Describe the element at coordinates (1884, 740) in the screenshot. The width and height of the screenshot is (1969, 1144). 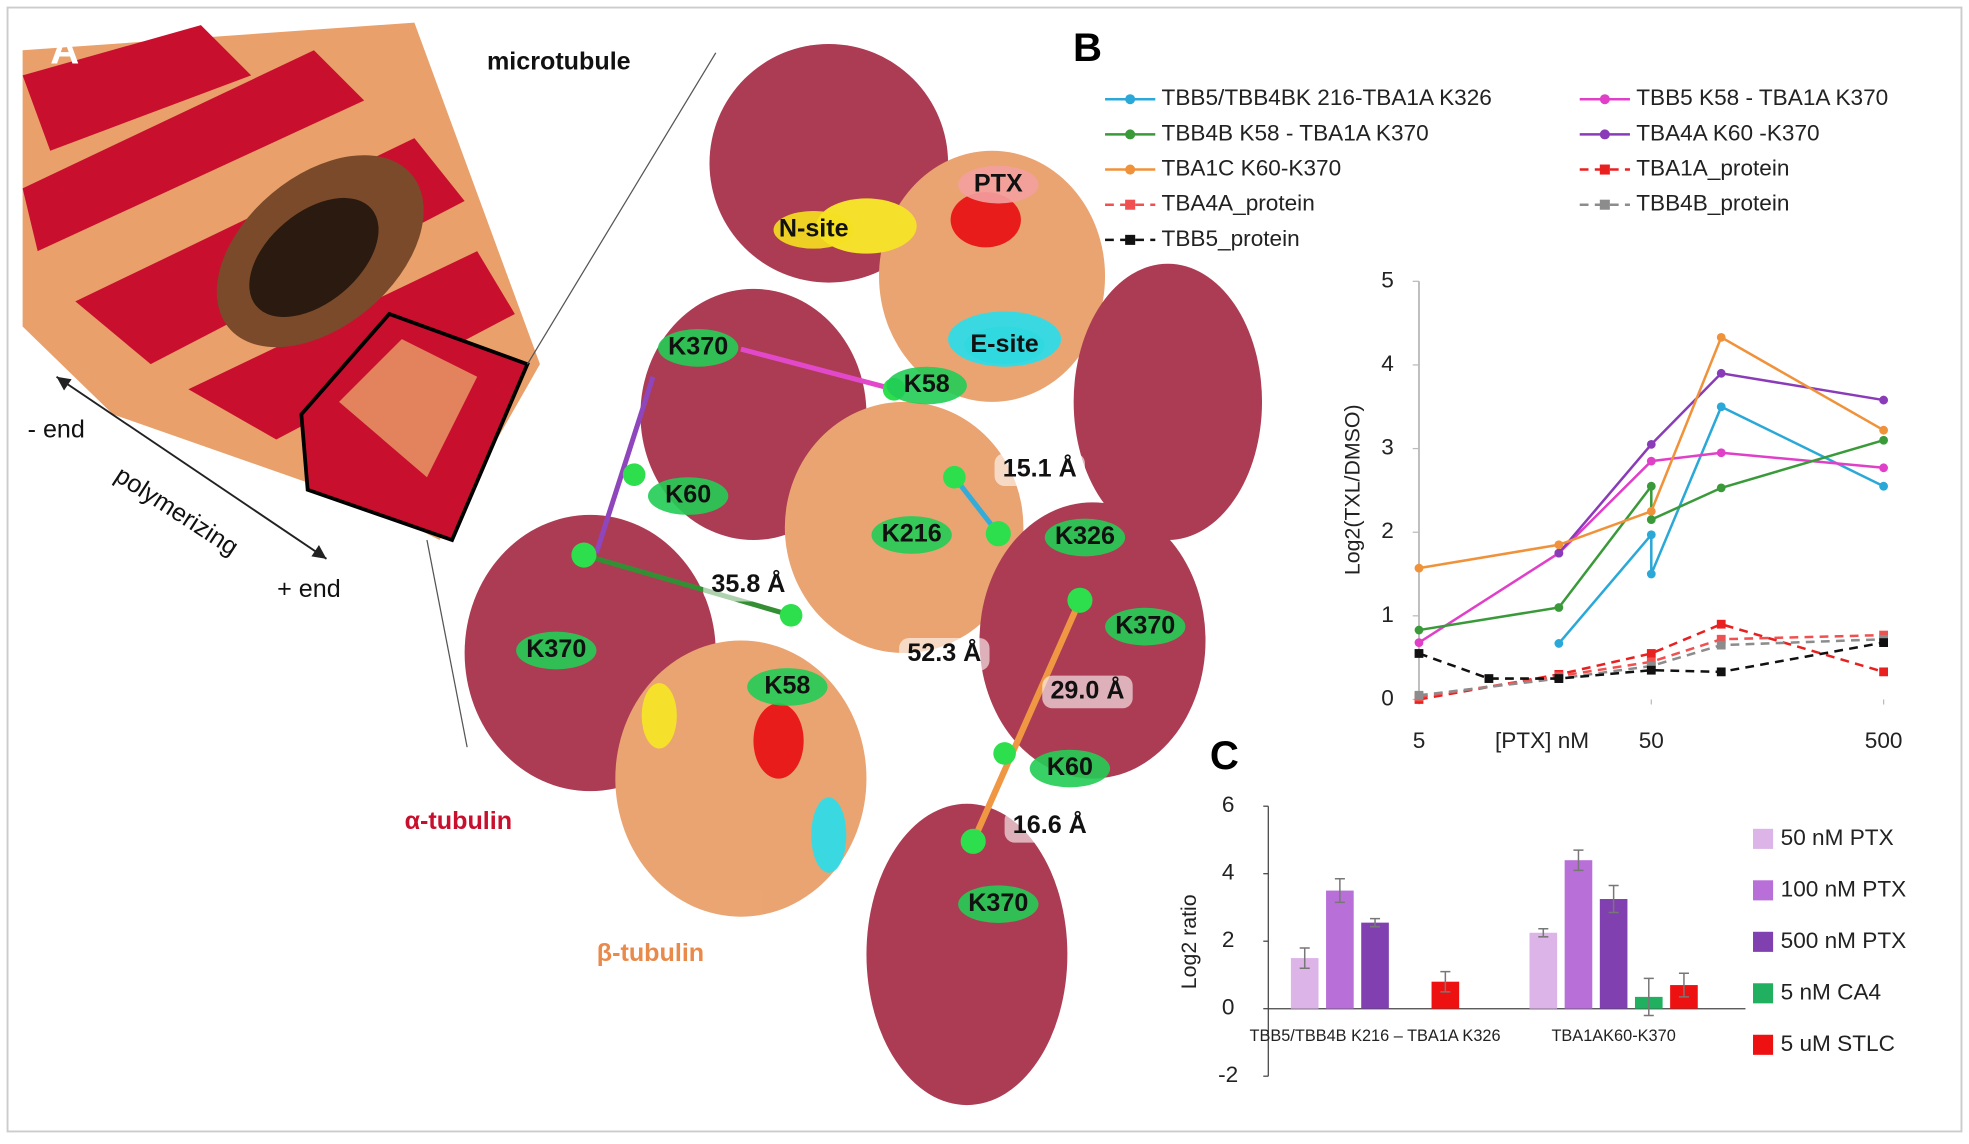
I see `x-tick-label: 500` at that location.